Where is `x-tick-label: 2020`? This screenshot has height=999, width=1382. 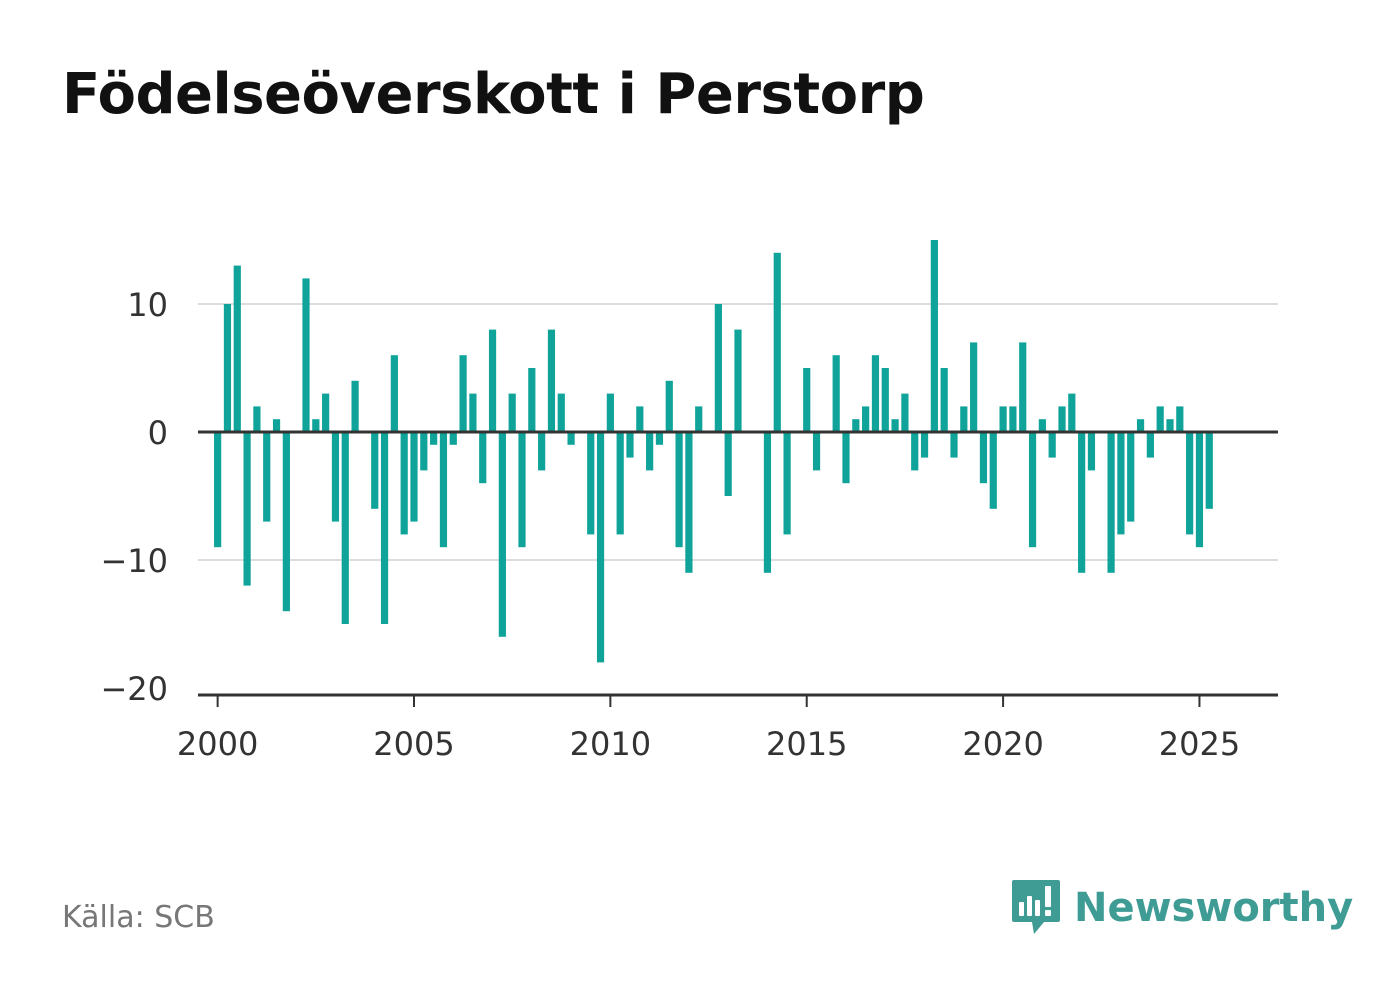
x-tick-label: 2020 is located at coordinates (1002, 744).